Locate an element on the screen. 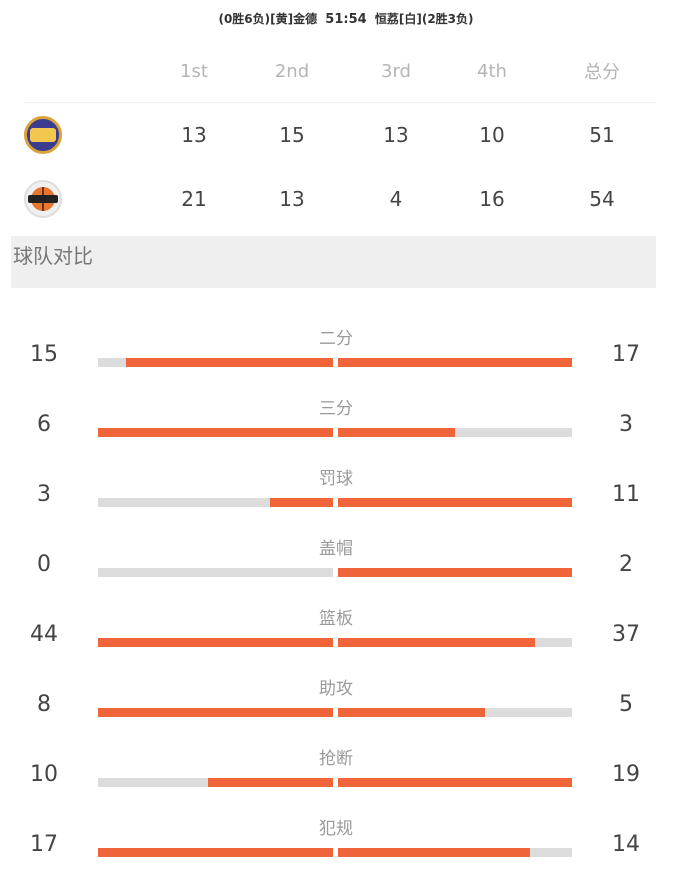 The height and width of the screenshot is (887, 692). stat-away-value: 17 is located at coordinates (626, 354).